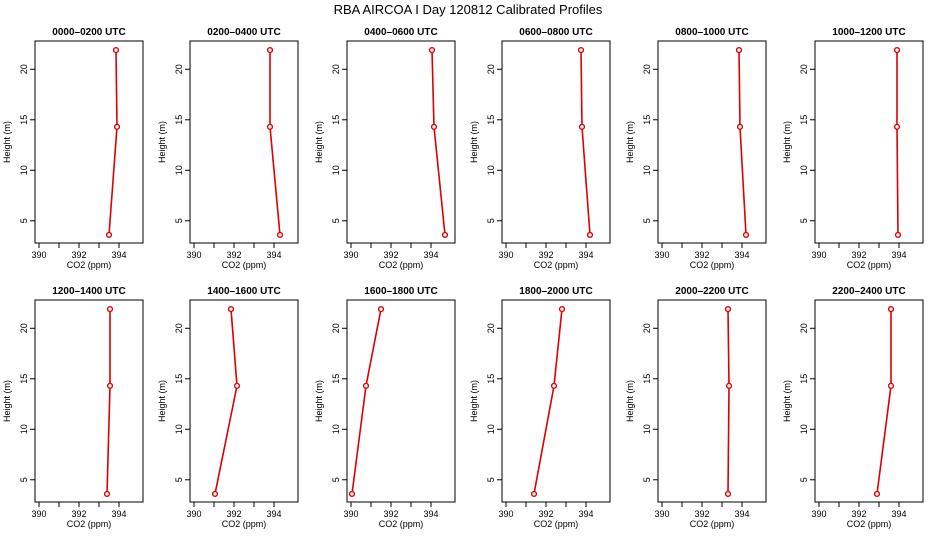 The height and width of the screenshot is (540, 936). What do you see at coordinates (243, 32) in the screenshot?
I see `panel-title: 0200–0400 UTC` at bounding box center [243, 32].